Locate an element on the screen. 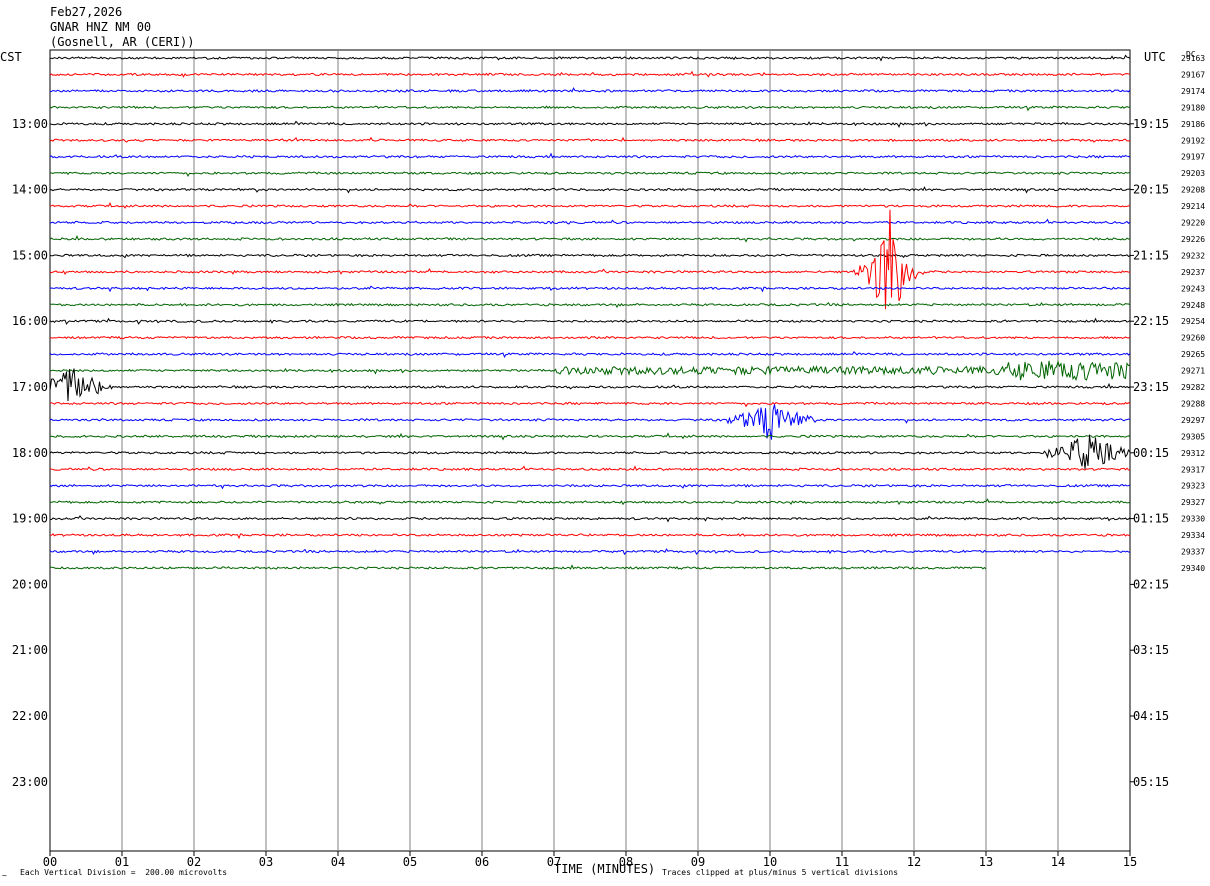 The width and height of the screenshot is (1210, 886). dc-offset-label: 29254 is located at coordinates (1193, 321).